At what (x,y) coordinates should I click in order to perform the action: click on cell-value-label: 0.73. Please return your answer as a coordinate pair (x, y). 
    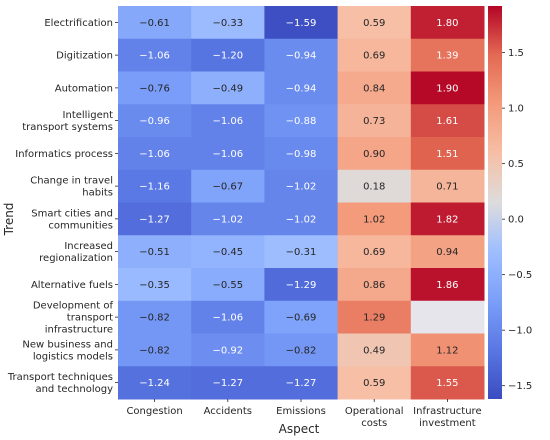
    Looking at the image, I should click on (374, 121).